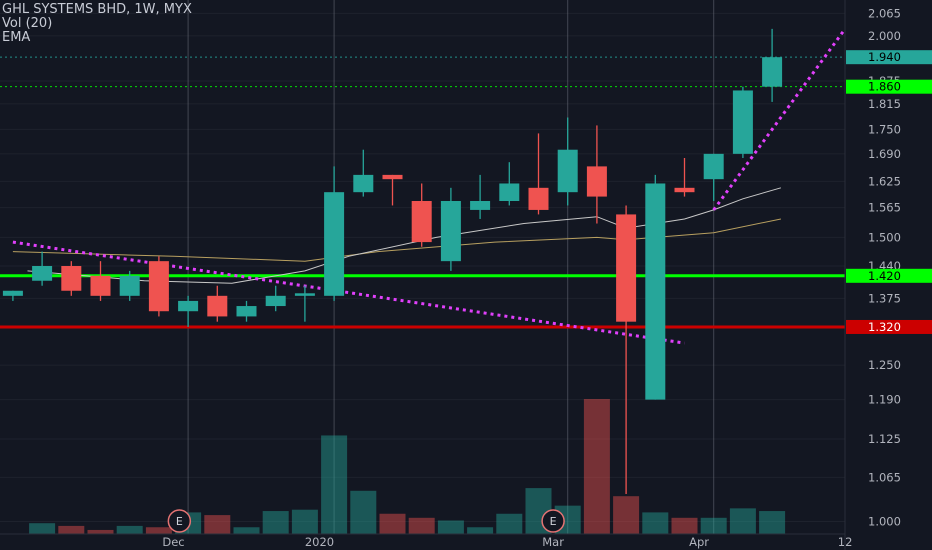 This screenshot has height=550, width=932. What do you see at coordinates (97, 24) in the screenshot?
I see `chart-legend: GHL SYSTEMS BHD, 1W, MYX Vol (20) EMA` at bounding box center [97, 24].